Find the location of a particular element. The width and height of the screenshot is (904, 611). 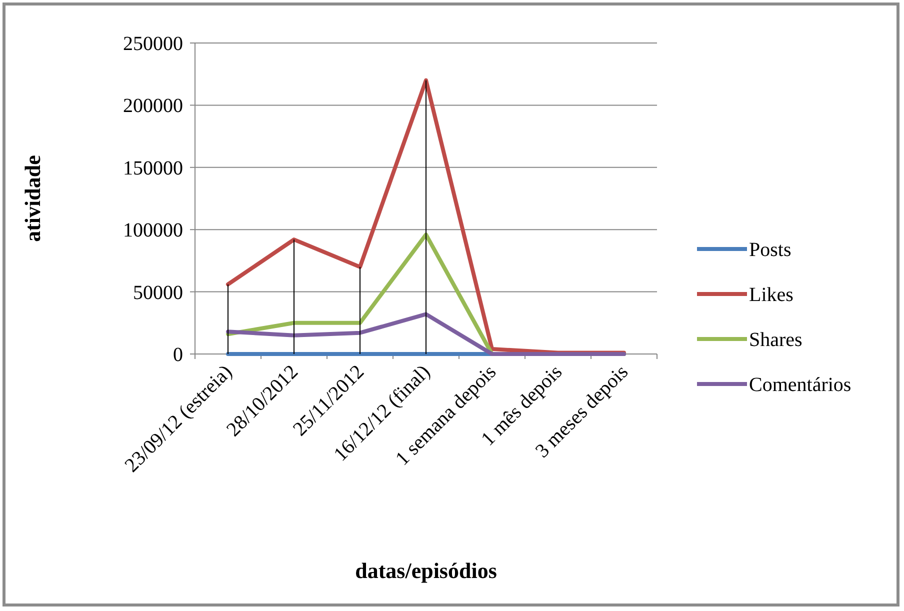

legend-label: Posts is located at coordinates (770, 250).